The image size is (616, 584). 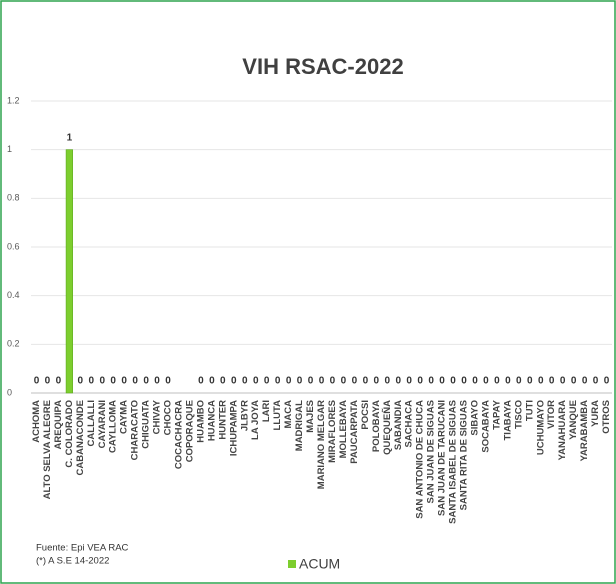 What do you see at coordinates (376, 426) in the screenshot?
I see `x-tick-label: POLOBAYA` at bounding box center [376, 426].